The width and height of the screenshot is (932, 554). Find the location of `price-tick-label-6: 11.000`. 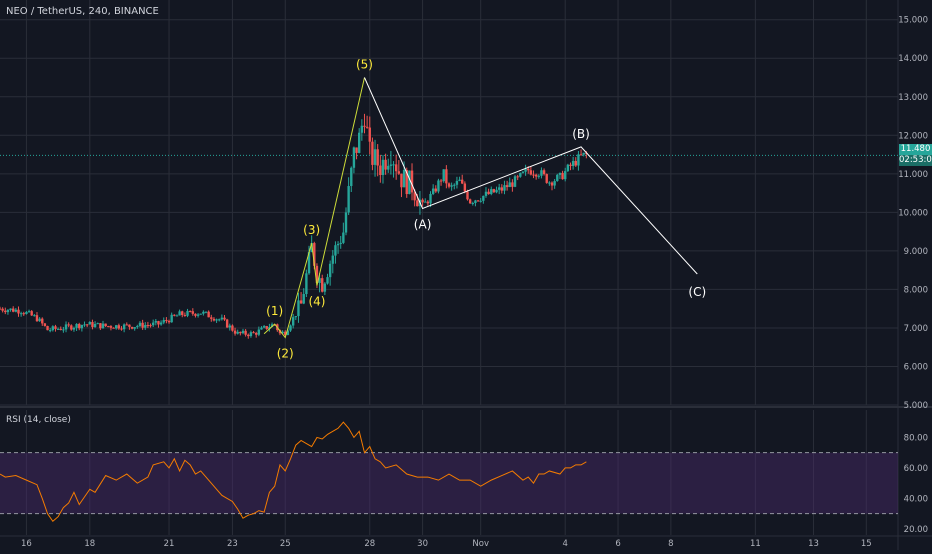

price-tick-label-6: 11.000 is located at coordinates (913, 175).